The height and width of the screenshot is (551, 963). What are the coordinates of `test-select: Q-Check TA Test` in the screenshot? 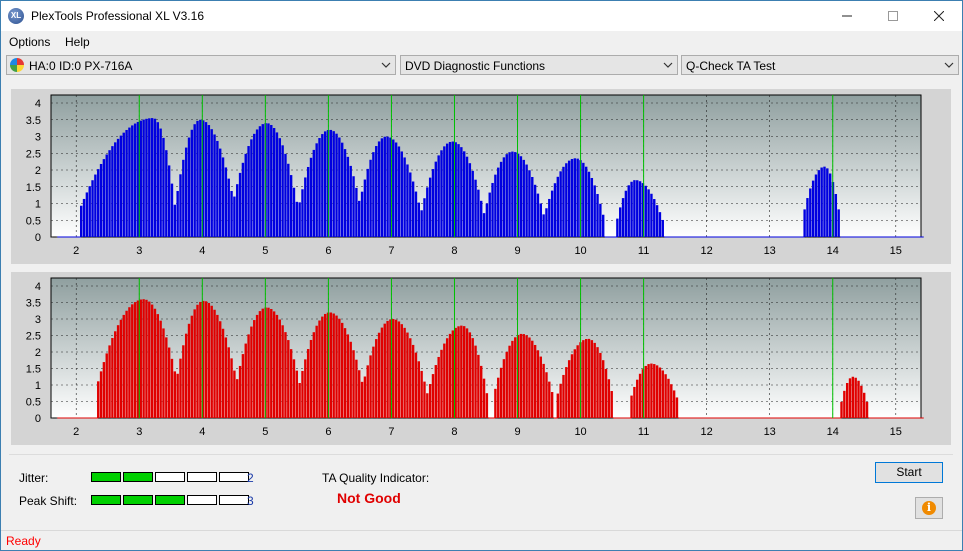 It's located at (820, 65).